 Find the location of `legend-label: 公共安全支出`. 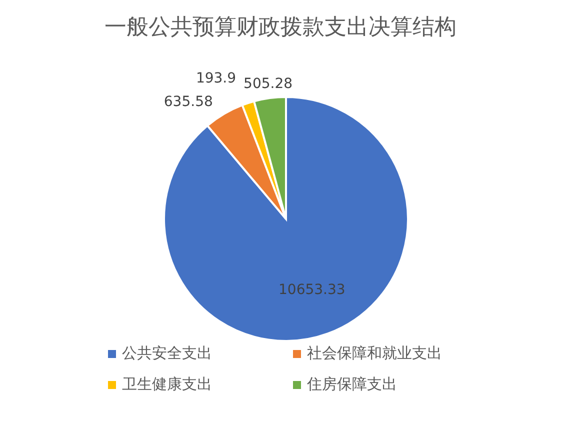

legend-label: 公共安全支出 is located at coordinates (167, 353).